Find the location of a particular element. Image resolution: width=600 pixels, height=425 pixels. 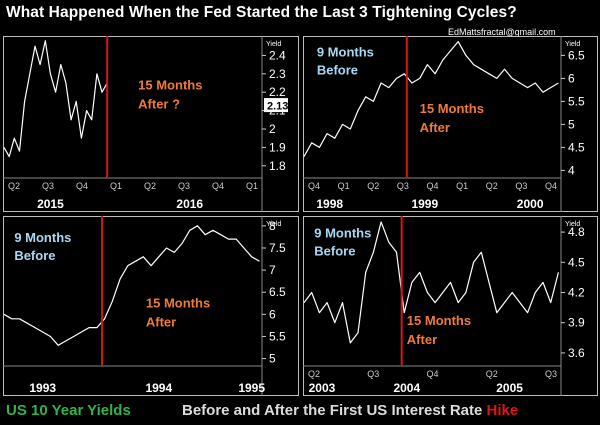

panel-1999-series-line is located at coordinates (431, 98).